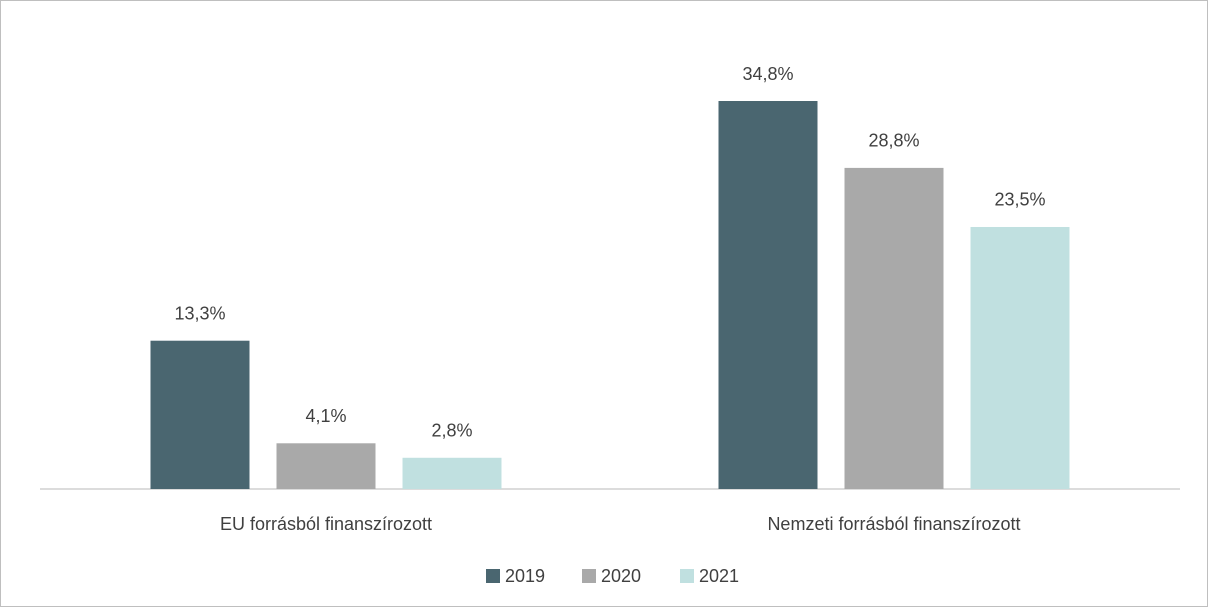 This screenshot has width=1208, height=612. I want to click on data-label: 13,3%, so click(199, 313).